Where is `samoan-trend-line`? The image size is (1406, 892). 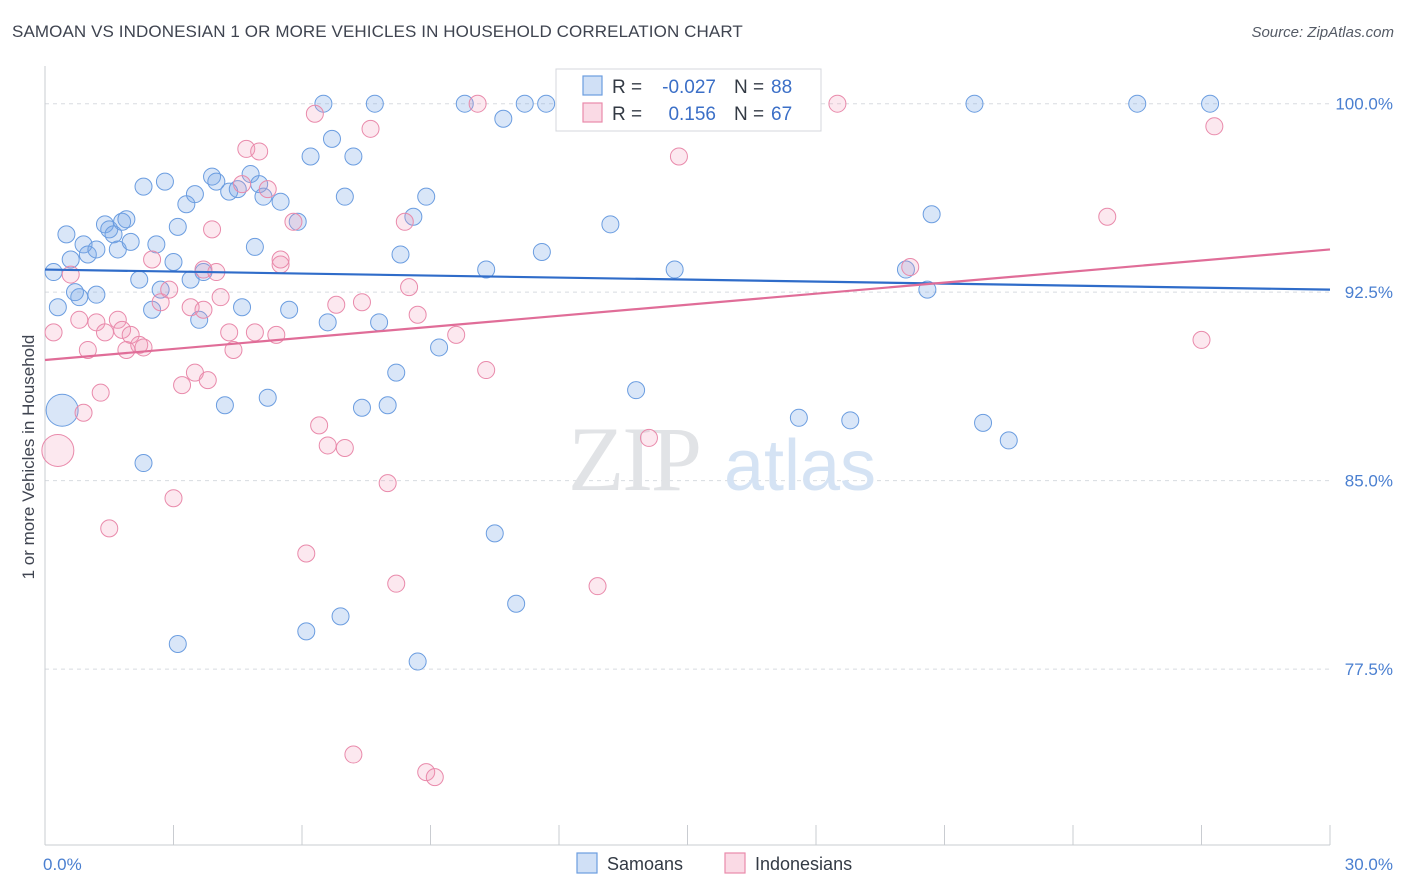
samoan-trend-line is located at coordinates (687, 279).